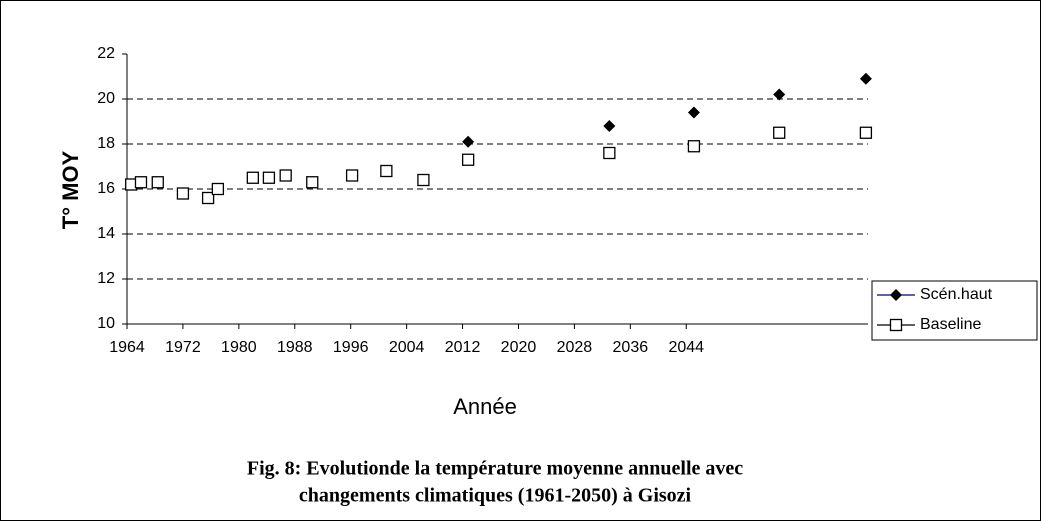 Image resolution: width=1041 pixels, height=521 pixels. What do you see at coordinates (183, 347) in the screenshot?
I see `x-tick-label: 1972` at bounding box center [183, 347].